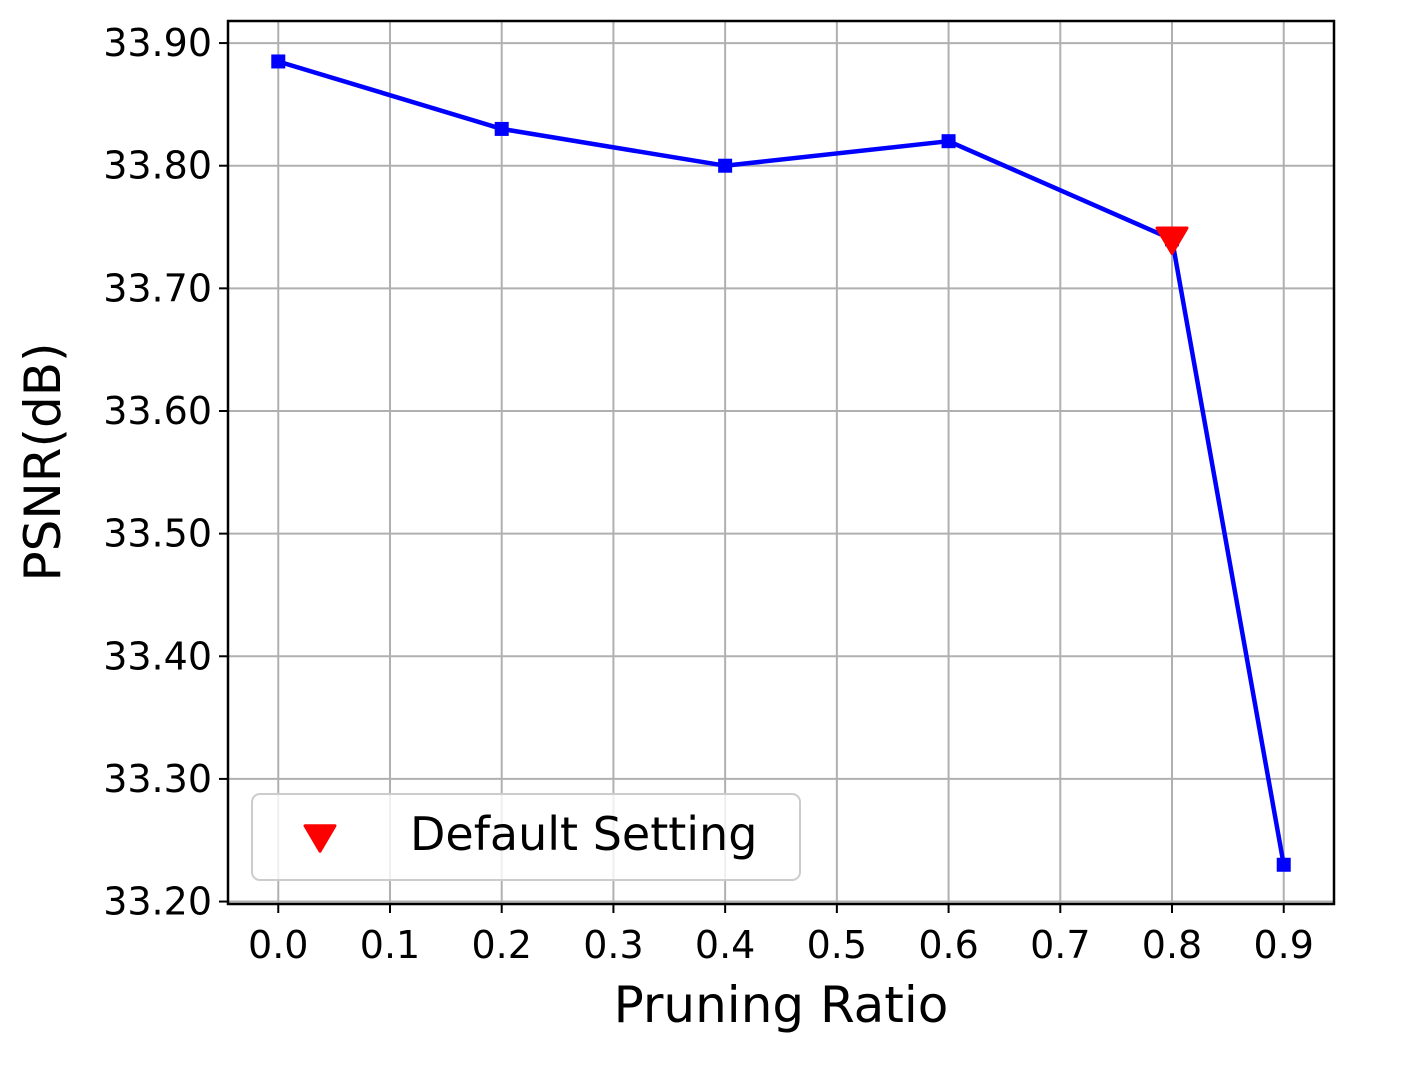  Describe the element at coordinates (157, 411) in the screenshot. I see `y-tick-label: 33.60` at that location.